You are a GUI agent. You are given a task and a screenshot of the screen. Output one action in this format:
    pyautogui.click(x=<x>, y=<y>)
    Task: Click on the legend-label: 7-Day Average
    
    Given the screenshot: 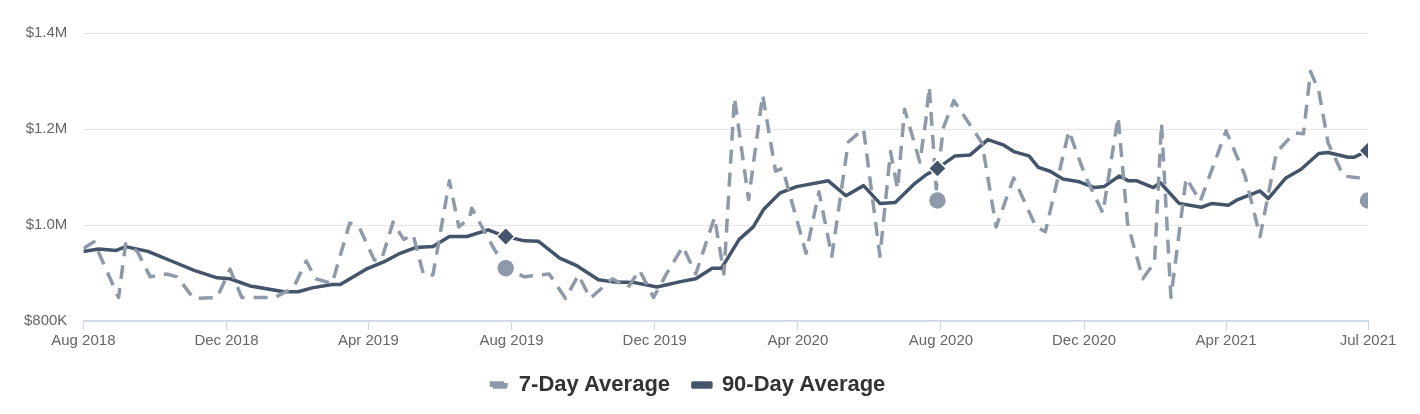 What is the action you would take?
    pyautogui.click(x=594, y=384)
    